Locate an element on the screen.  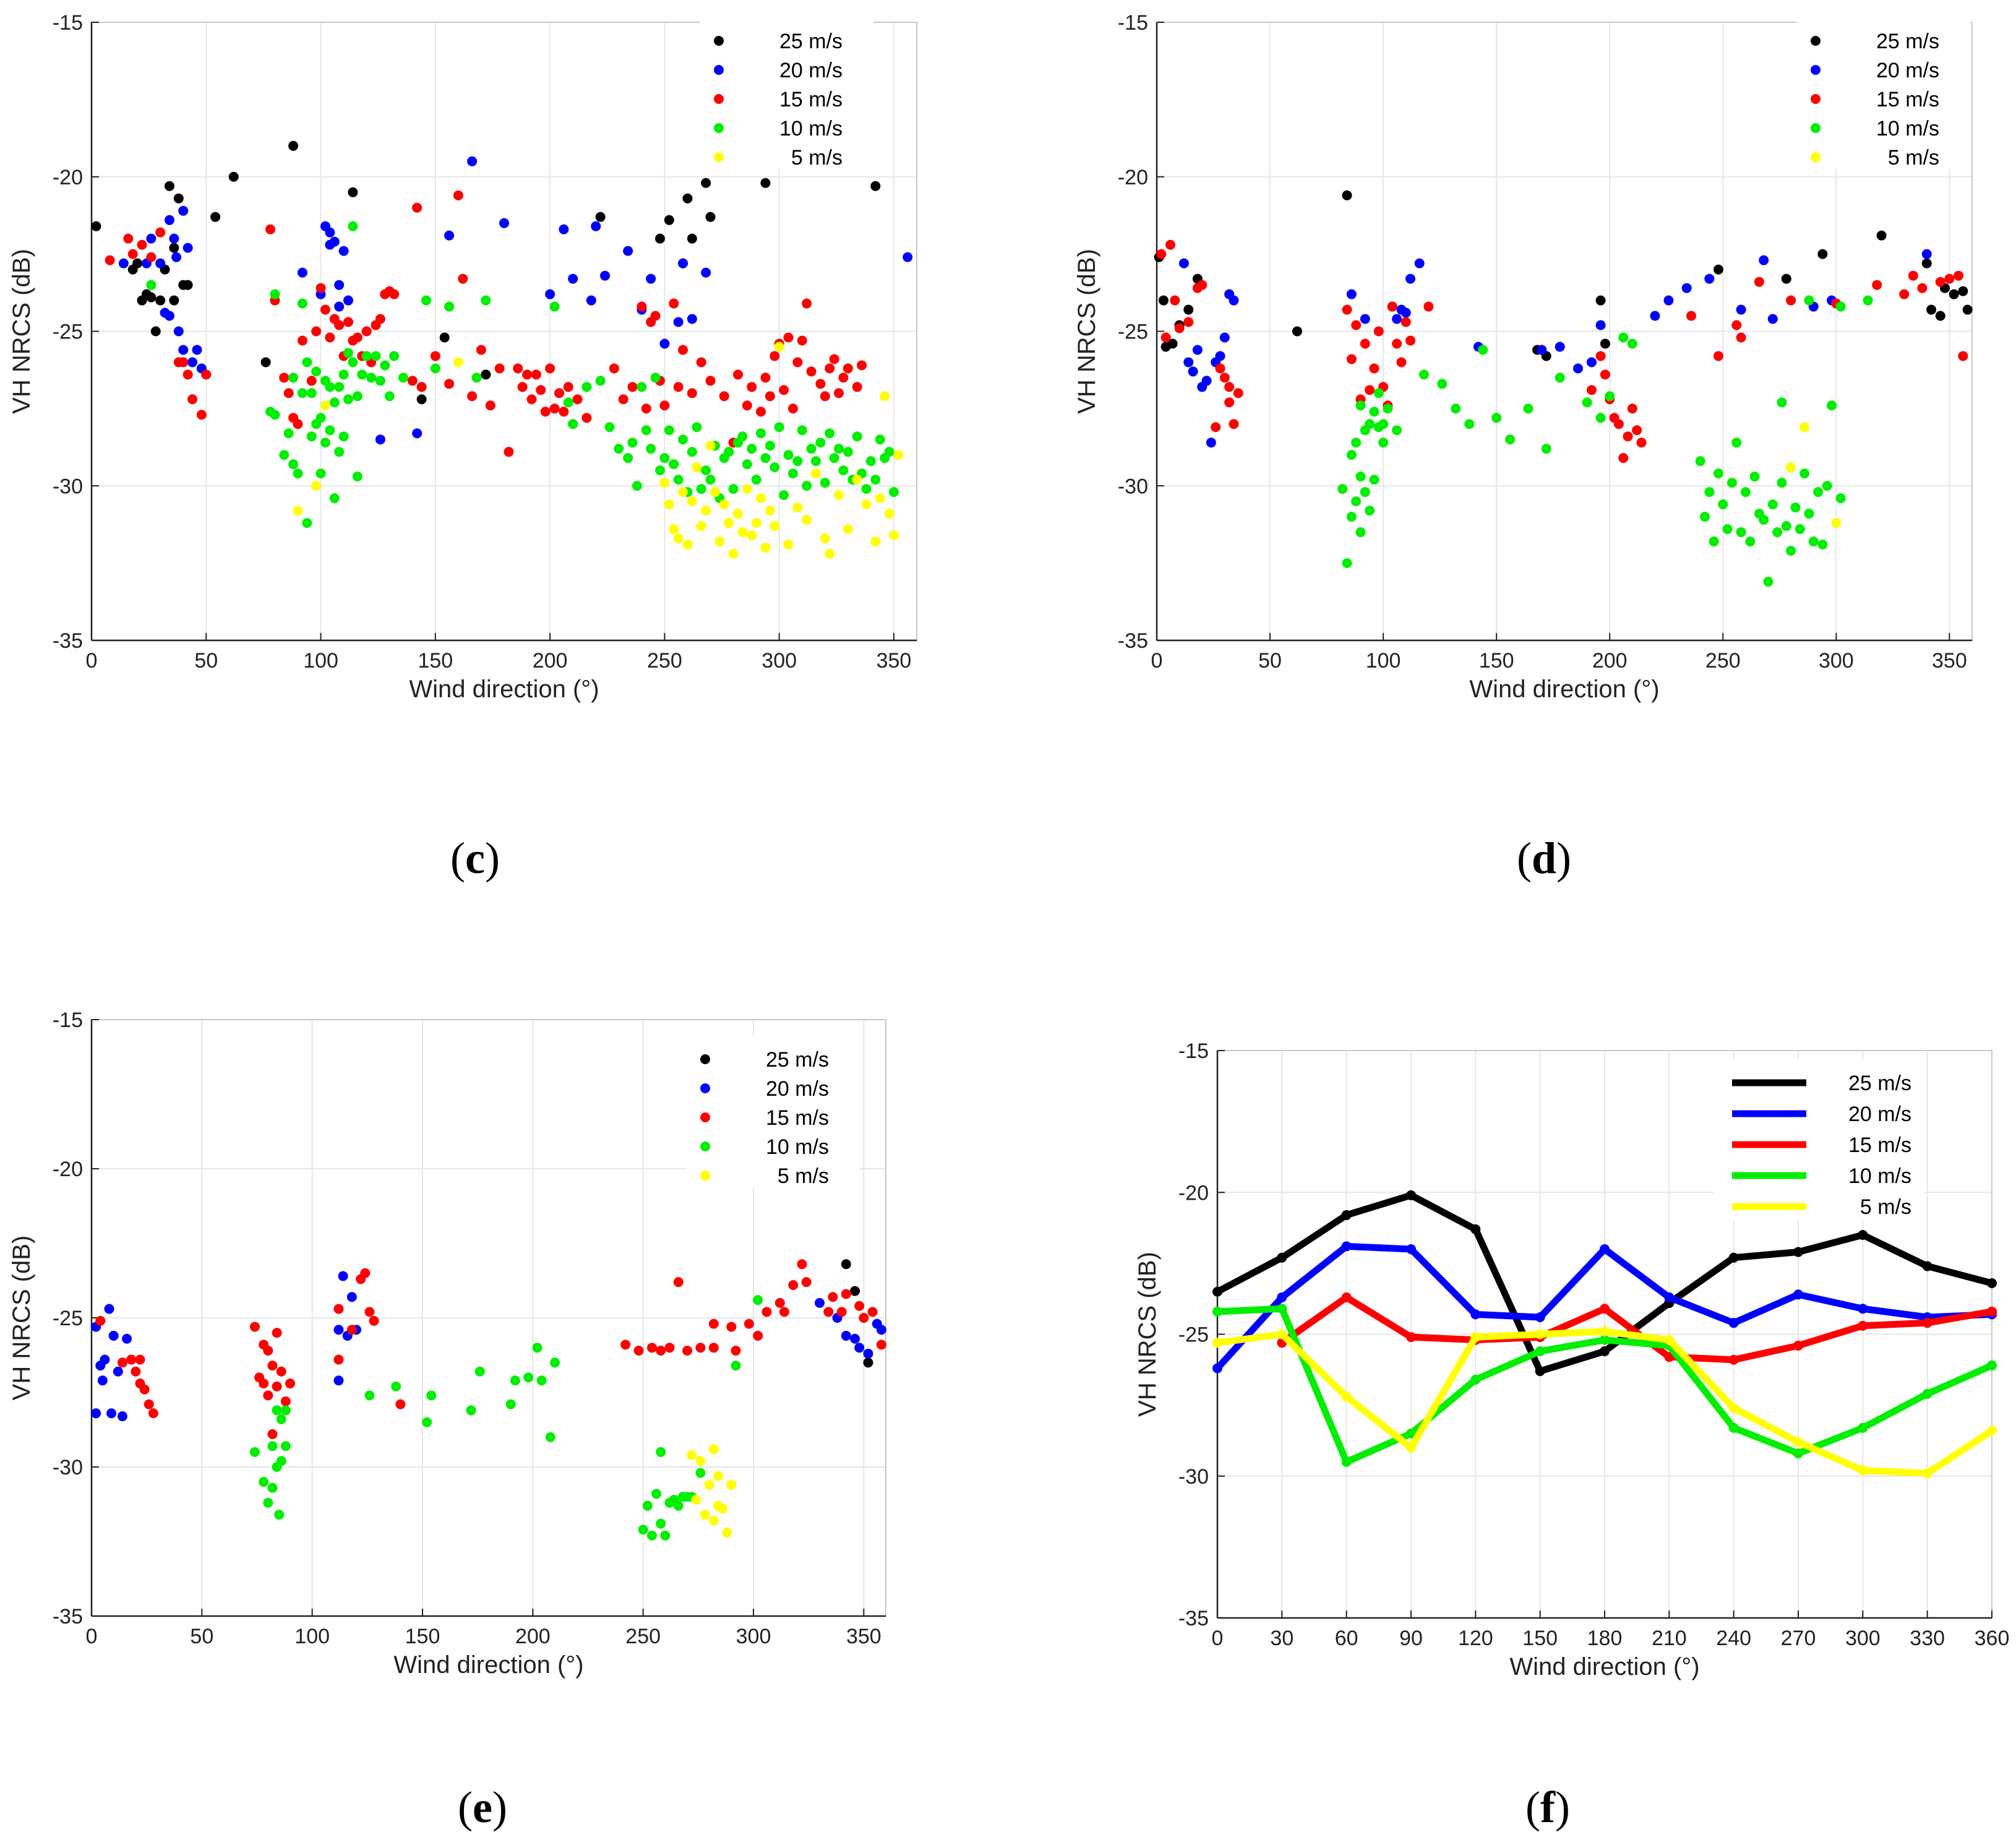
x-tick-label: 350 is located at coordinates (863, 1636).